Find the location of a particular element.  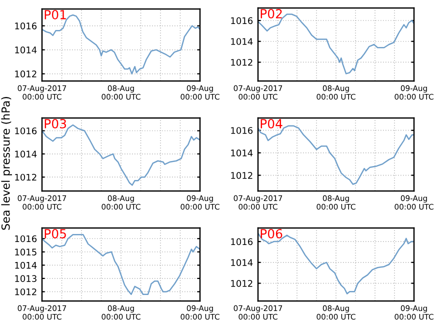

chart-title: P06 is located at coordinates (271, 233).